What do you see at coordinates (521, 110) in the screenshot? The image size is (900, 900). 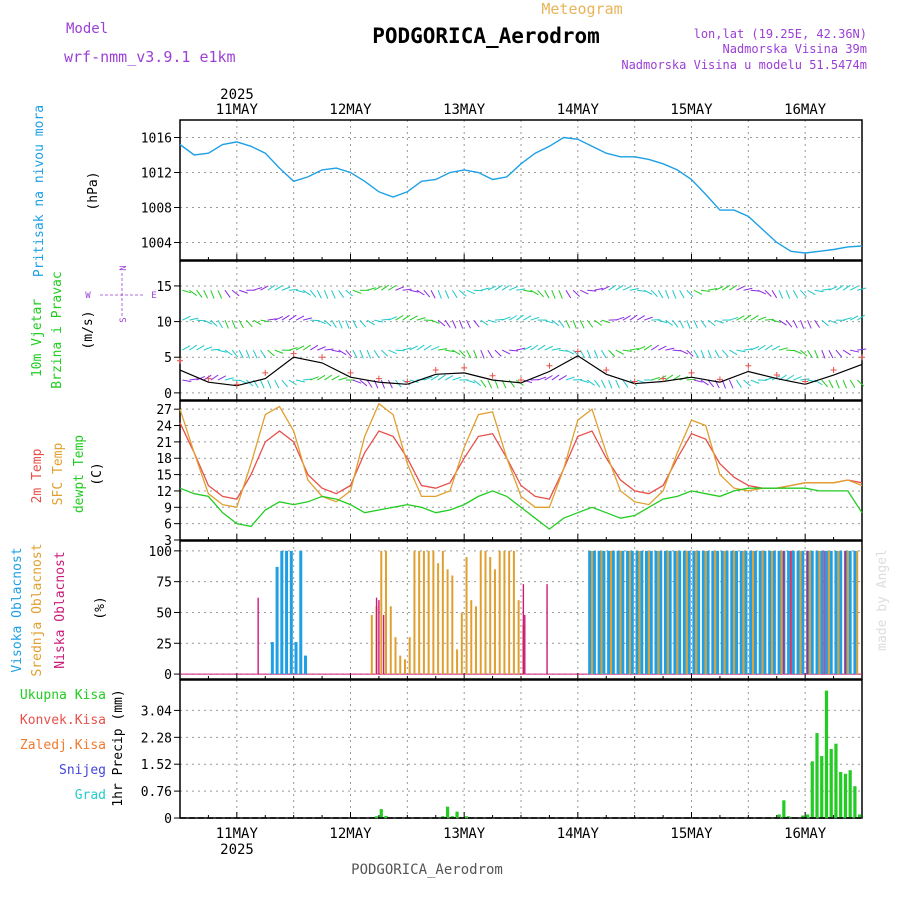 I see `day-labels-top: 11MAY 12MAY 13MAY 14MAY 15MAY 16MAY` at bounding box center [521, 110].